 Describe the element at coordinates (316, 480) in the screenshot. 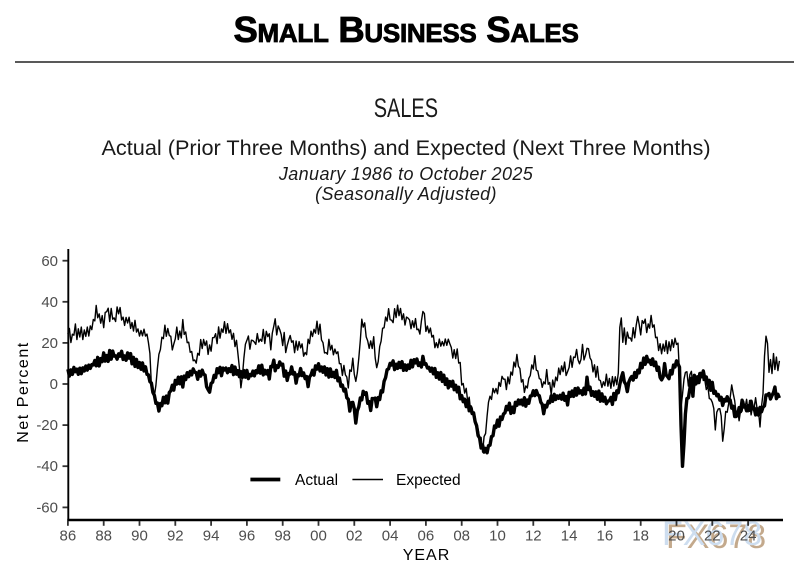

I see `svg-text: Actual` at that location.